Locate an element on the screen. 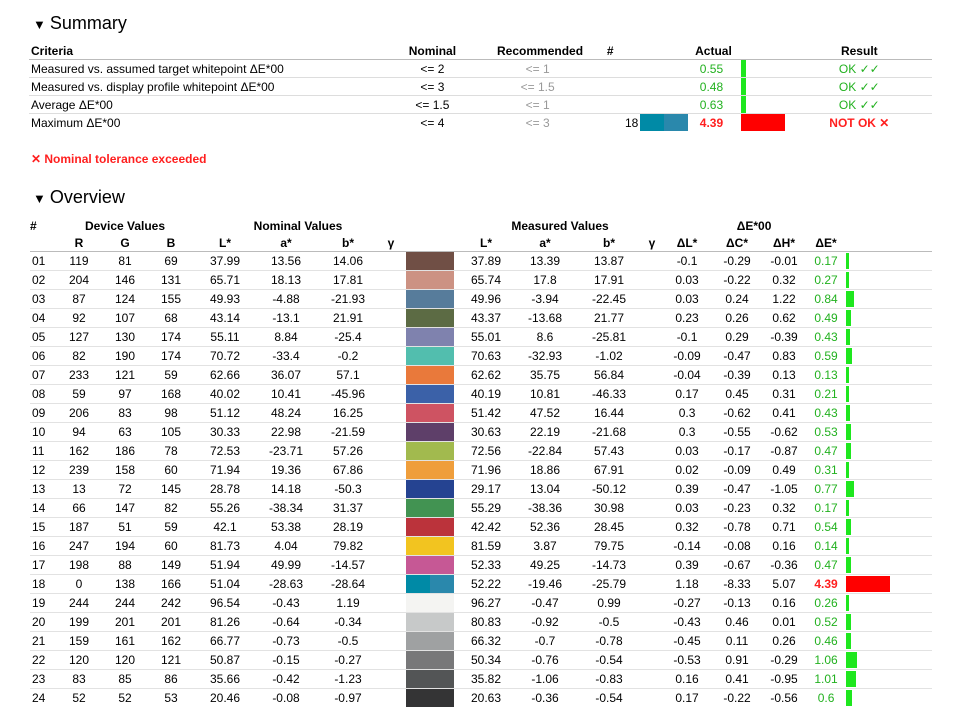 The image size is (973, 727). overview-title-text: Overview is located at coordinates (87, 197).